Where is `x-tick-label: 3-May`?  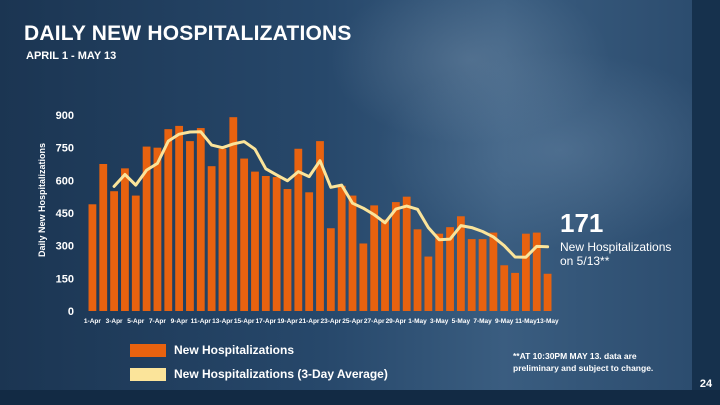
x-tick-label: 3-May is located at coordinates (439, 321).